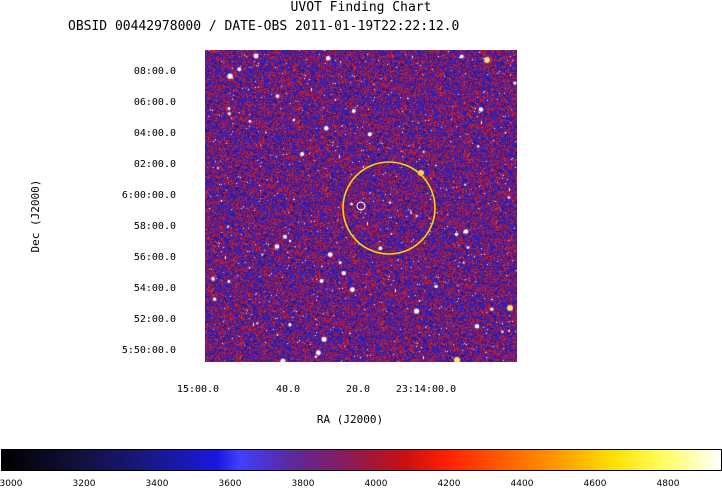  I want to click on dec-tick: 56:00.0, so click(154, 257).